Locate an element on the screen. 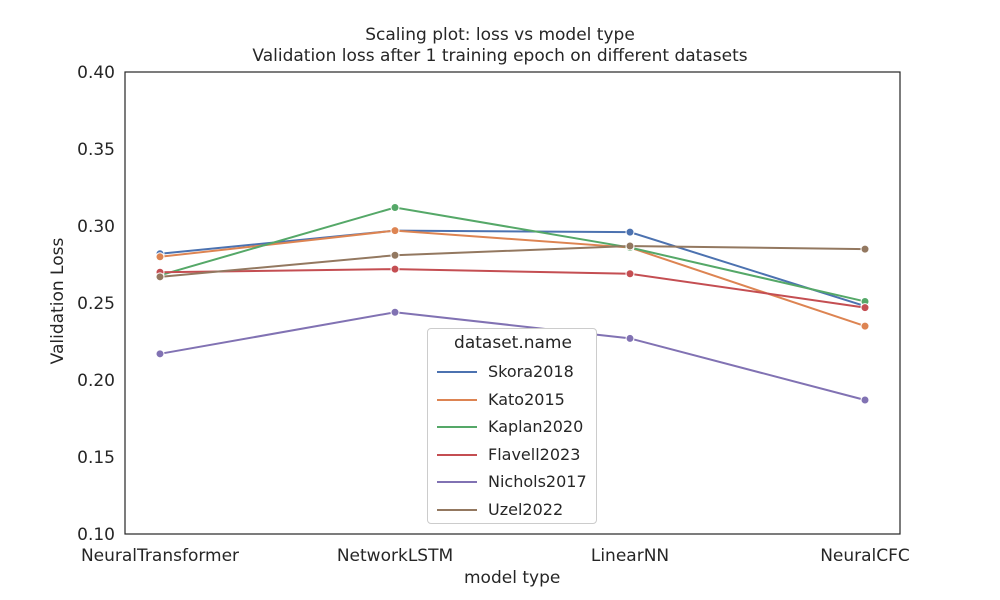  y-tick-label: 0.15 is located at coordinates (96, 458).